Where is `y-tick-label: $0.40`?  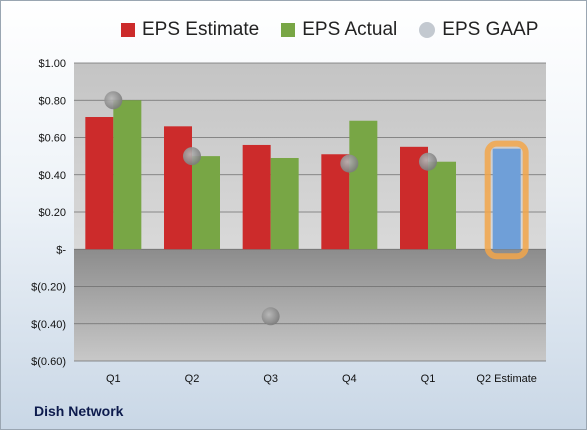
y-tick-label: $0.40 is located at coordinates (52, 176).